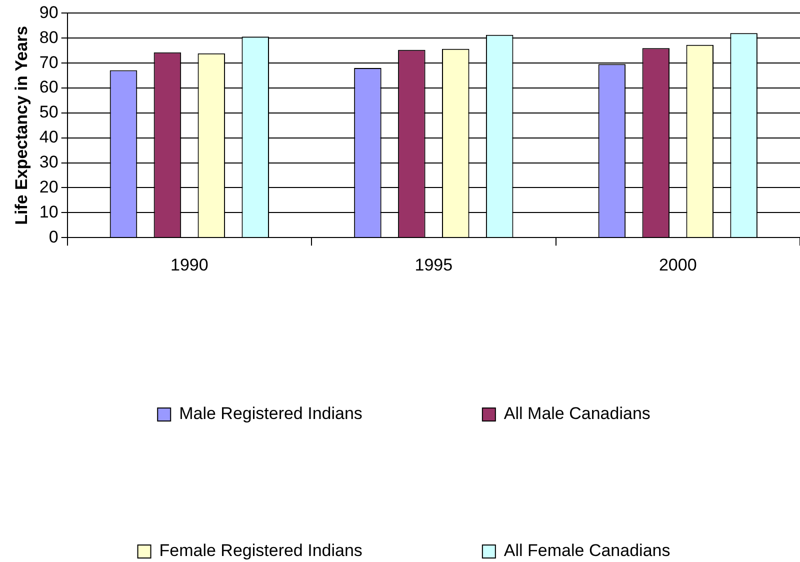 This screenshot has height=562, width=800. I want to click on legend-label: Male Registered Indians, so click(270, 414).